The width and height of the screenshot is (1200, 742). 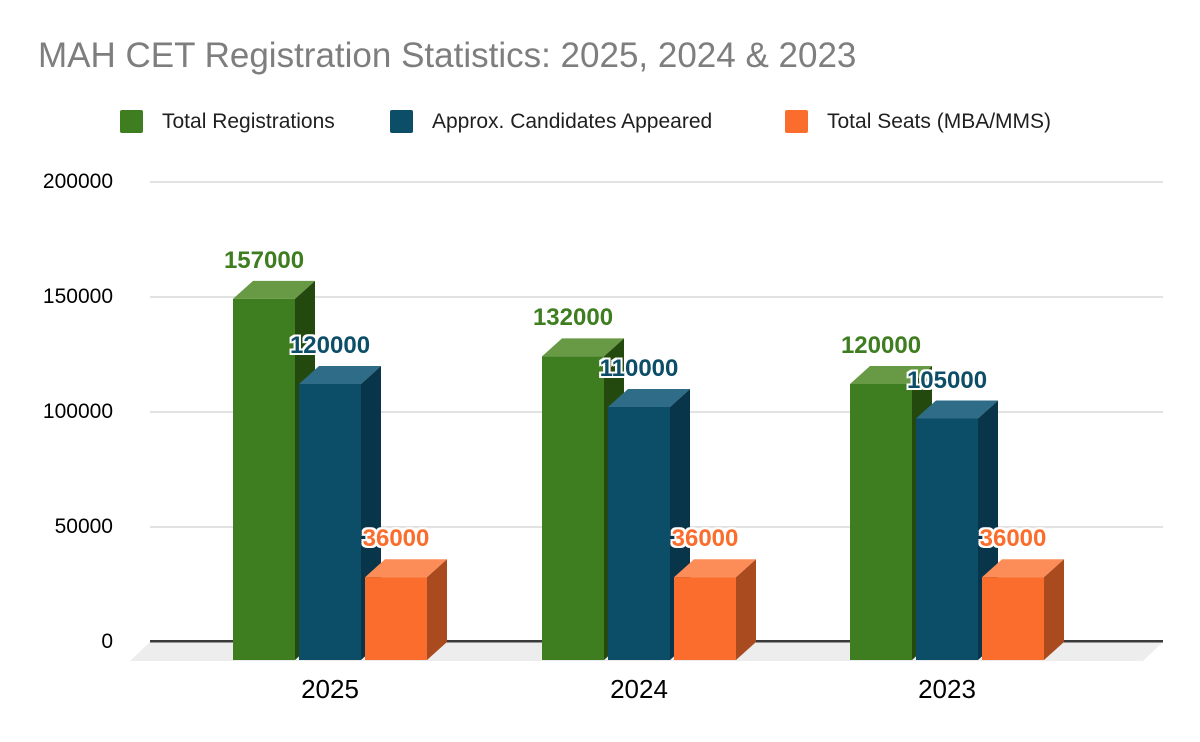 What do you see at coordinates (1023, 568) in the screenshot?
I see `bar-2023-series2-top-face` at bounding box center [1023, 568].